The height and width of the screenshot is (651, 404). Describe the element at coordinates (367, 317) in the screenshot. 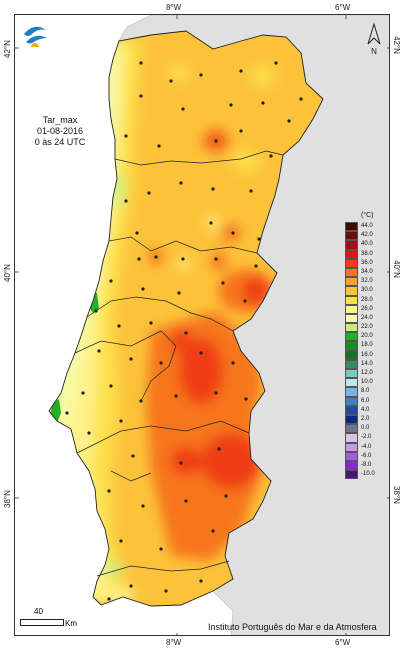

I see `legend-label: 24.0` at that location.